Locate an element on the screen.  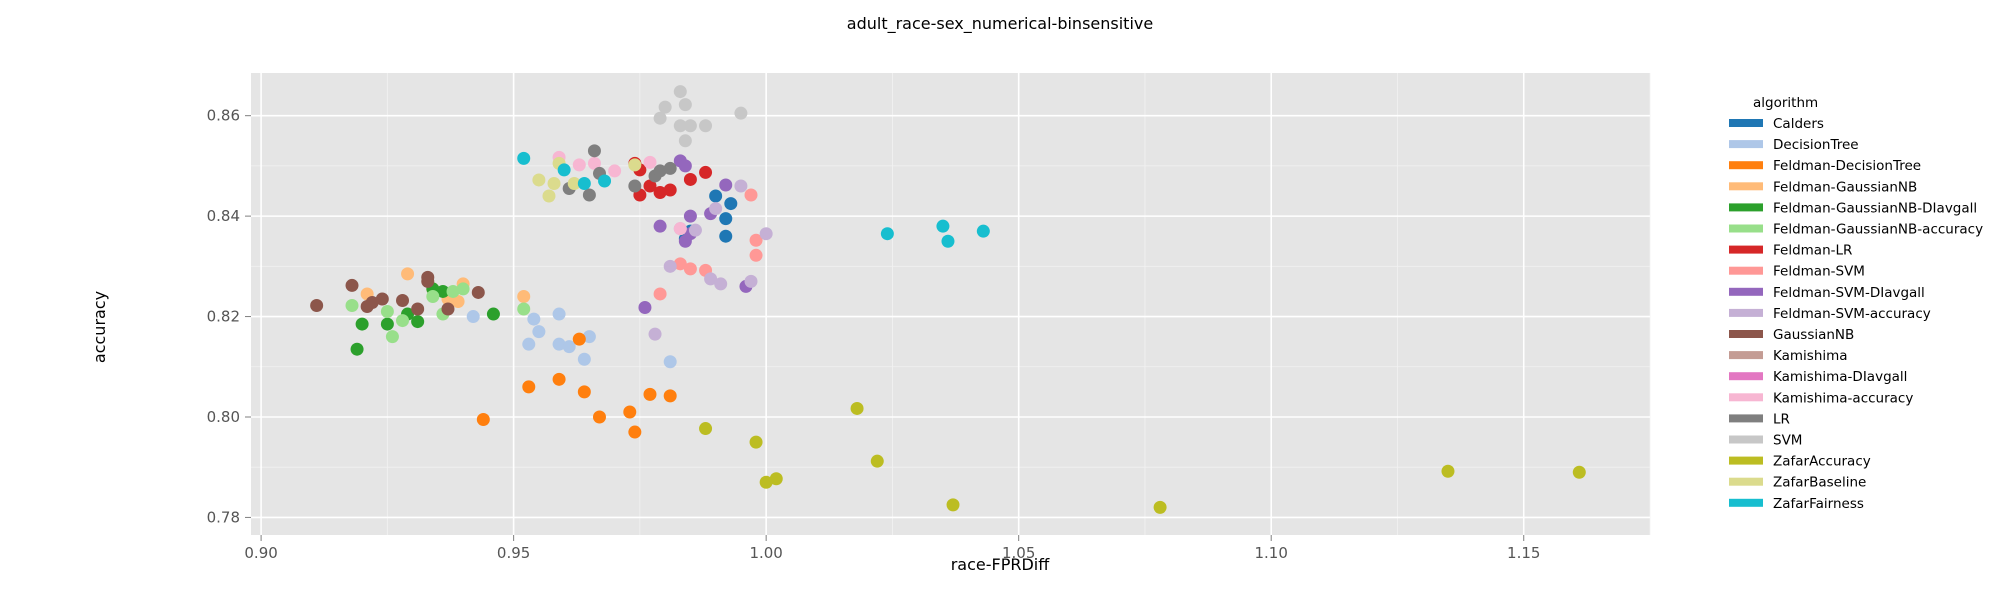
legend-label-kamishima: Kamishima is located at coordinates (1810, 356).